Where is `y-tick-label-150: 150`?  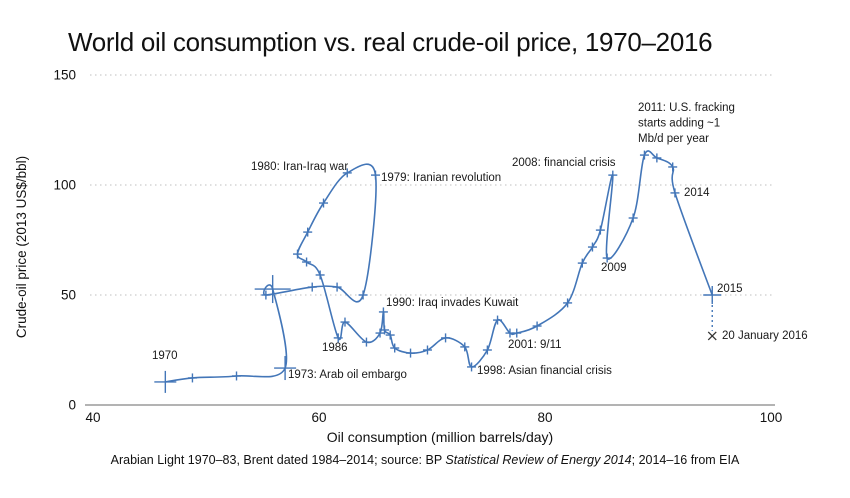
y-tick-label-150: 150 is located at coordinates (64, 75).